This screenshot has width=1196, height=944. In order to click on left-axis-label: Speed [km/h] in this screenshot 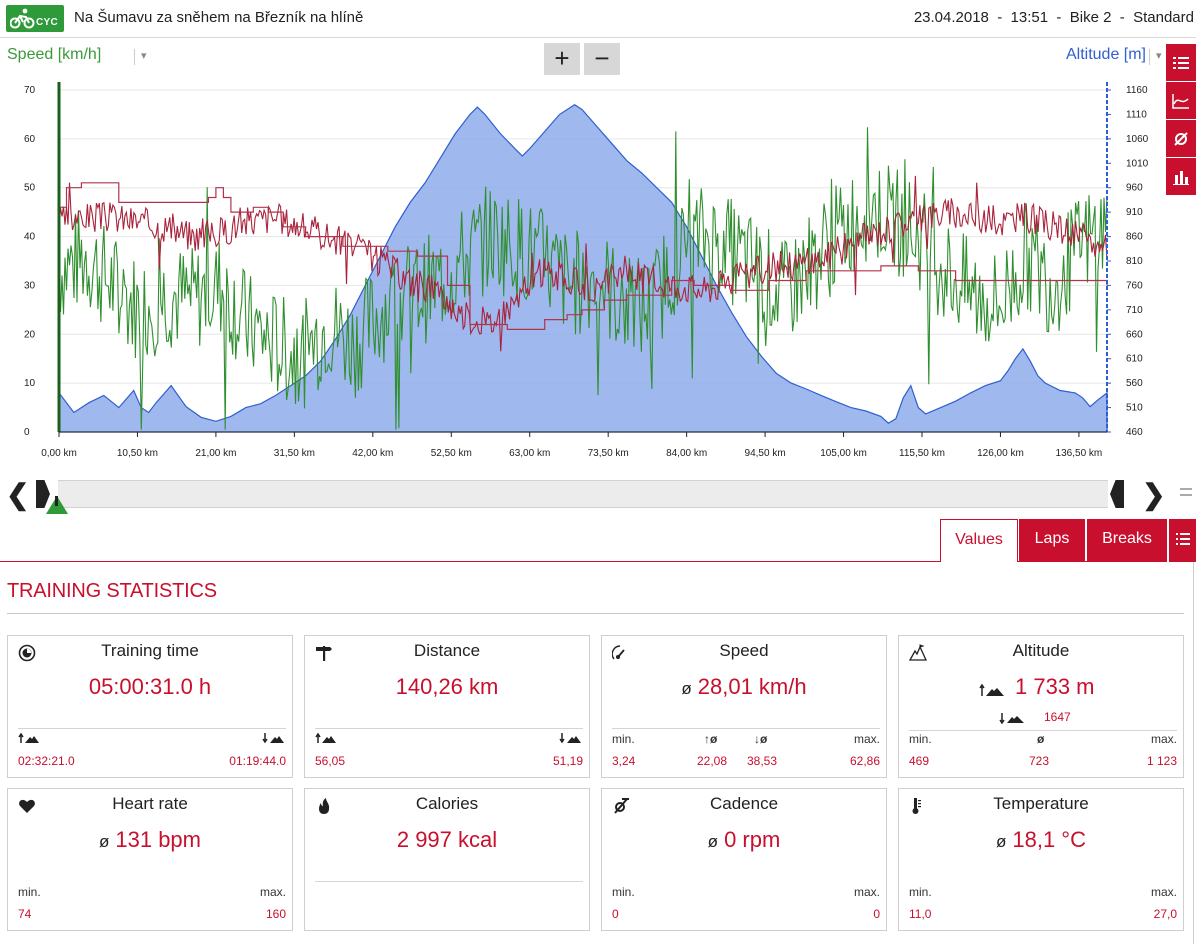, I will do `click(54, 54)`.